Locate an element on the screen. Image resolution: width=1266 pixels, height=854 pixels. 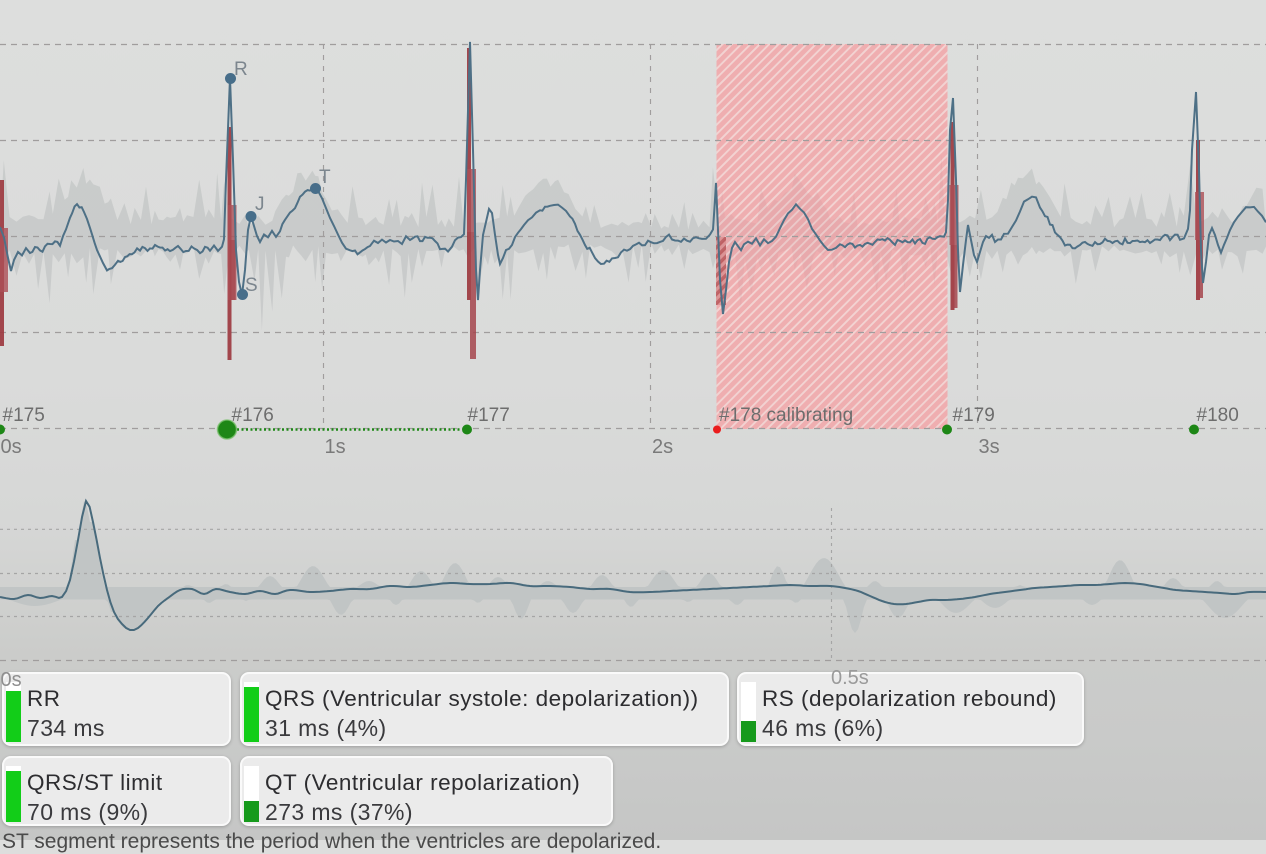
svg-text: #177 is located at coordinates (489, 415).